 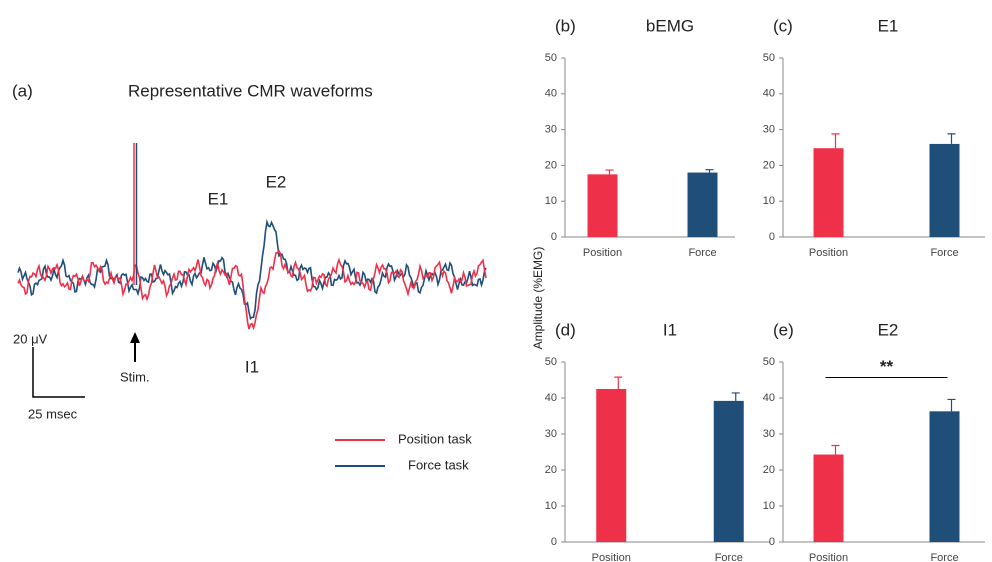 What do you see at coordinates (670, 25) in the screenshot?
I see `panel-title: bEMG` at bounding box center [670, 25].